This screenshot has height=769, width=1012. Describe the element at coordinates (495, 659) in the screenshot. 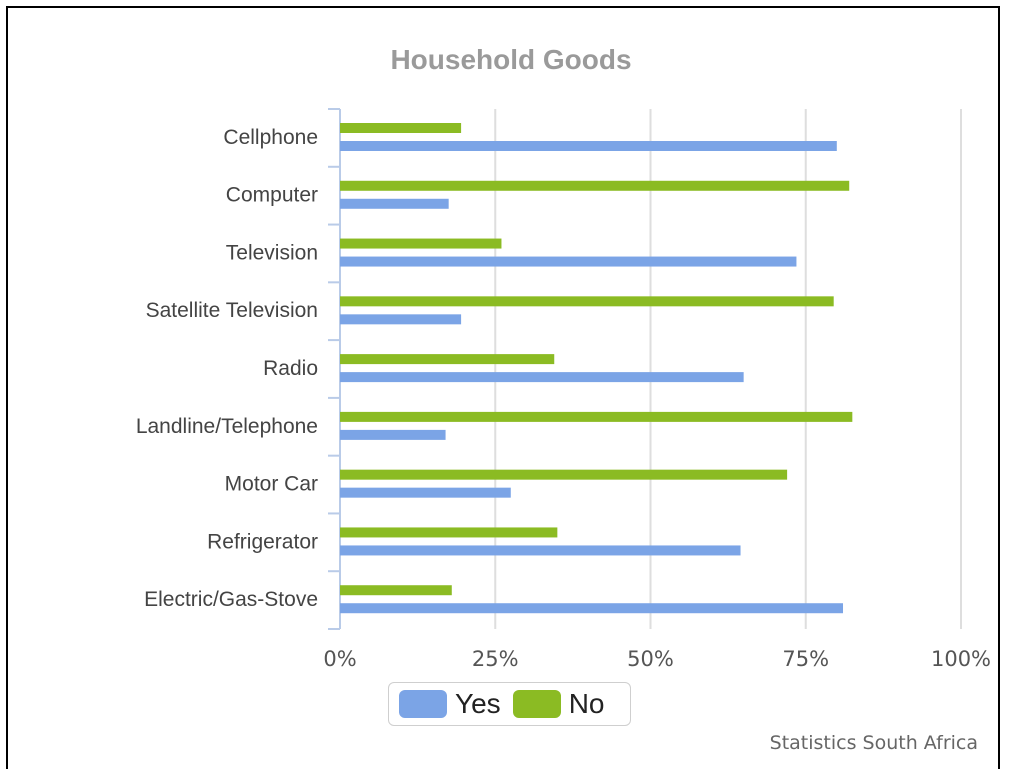

I see `x-tick-label: 25%` at that location.